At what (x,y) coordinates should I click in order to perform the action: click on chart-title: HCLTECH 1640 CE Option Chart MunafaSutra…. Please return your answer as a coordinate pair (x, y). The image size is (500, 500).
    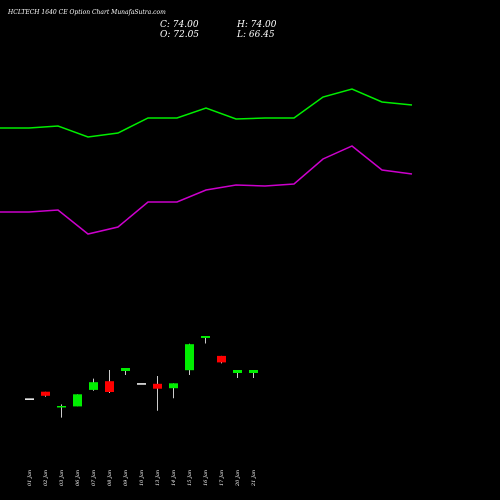
    Looking at the image, I should click on (86, 12).